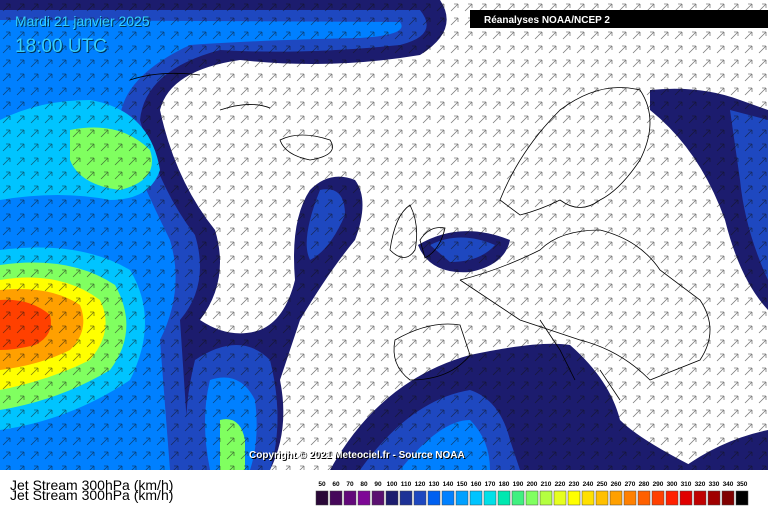 This screenshot has height=512, width=768. Describe the element at coordinates (602, 484) in the screenshot. I see `legend-label: 250` at that location.